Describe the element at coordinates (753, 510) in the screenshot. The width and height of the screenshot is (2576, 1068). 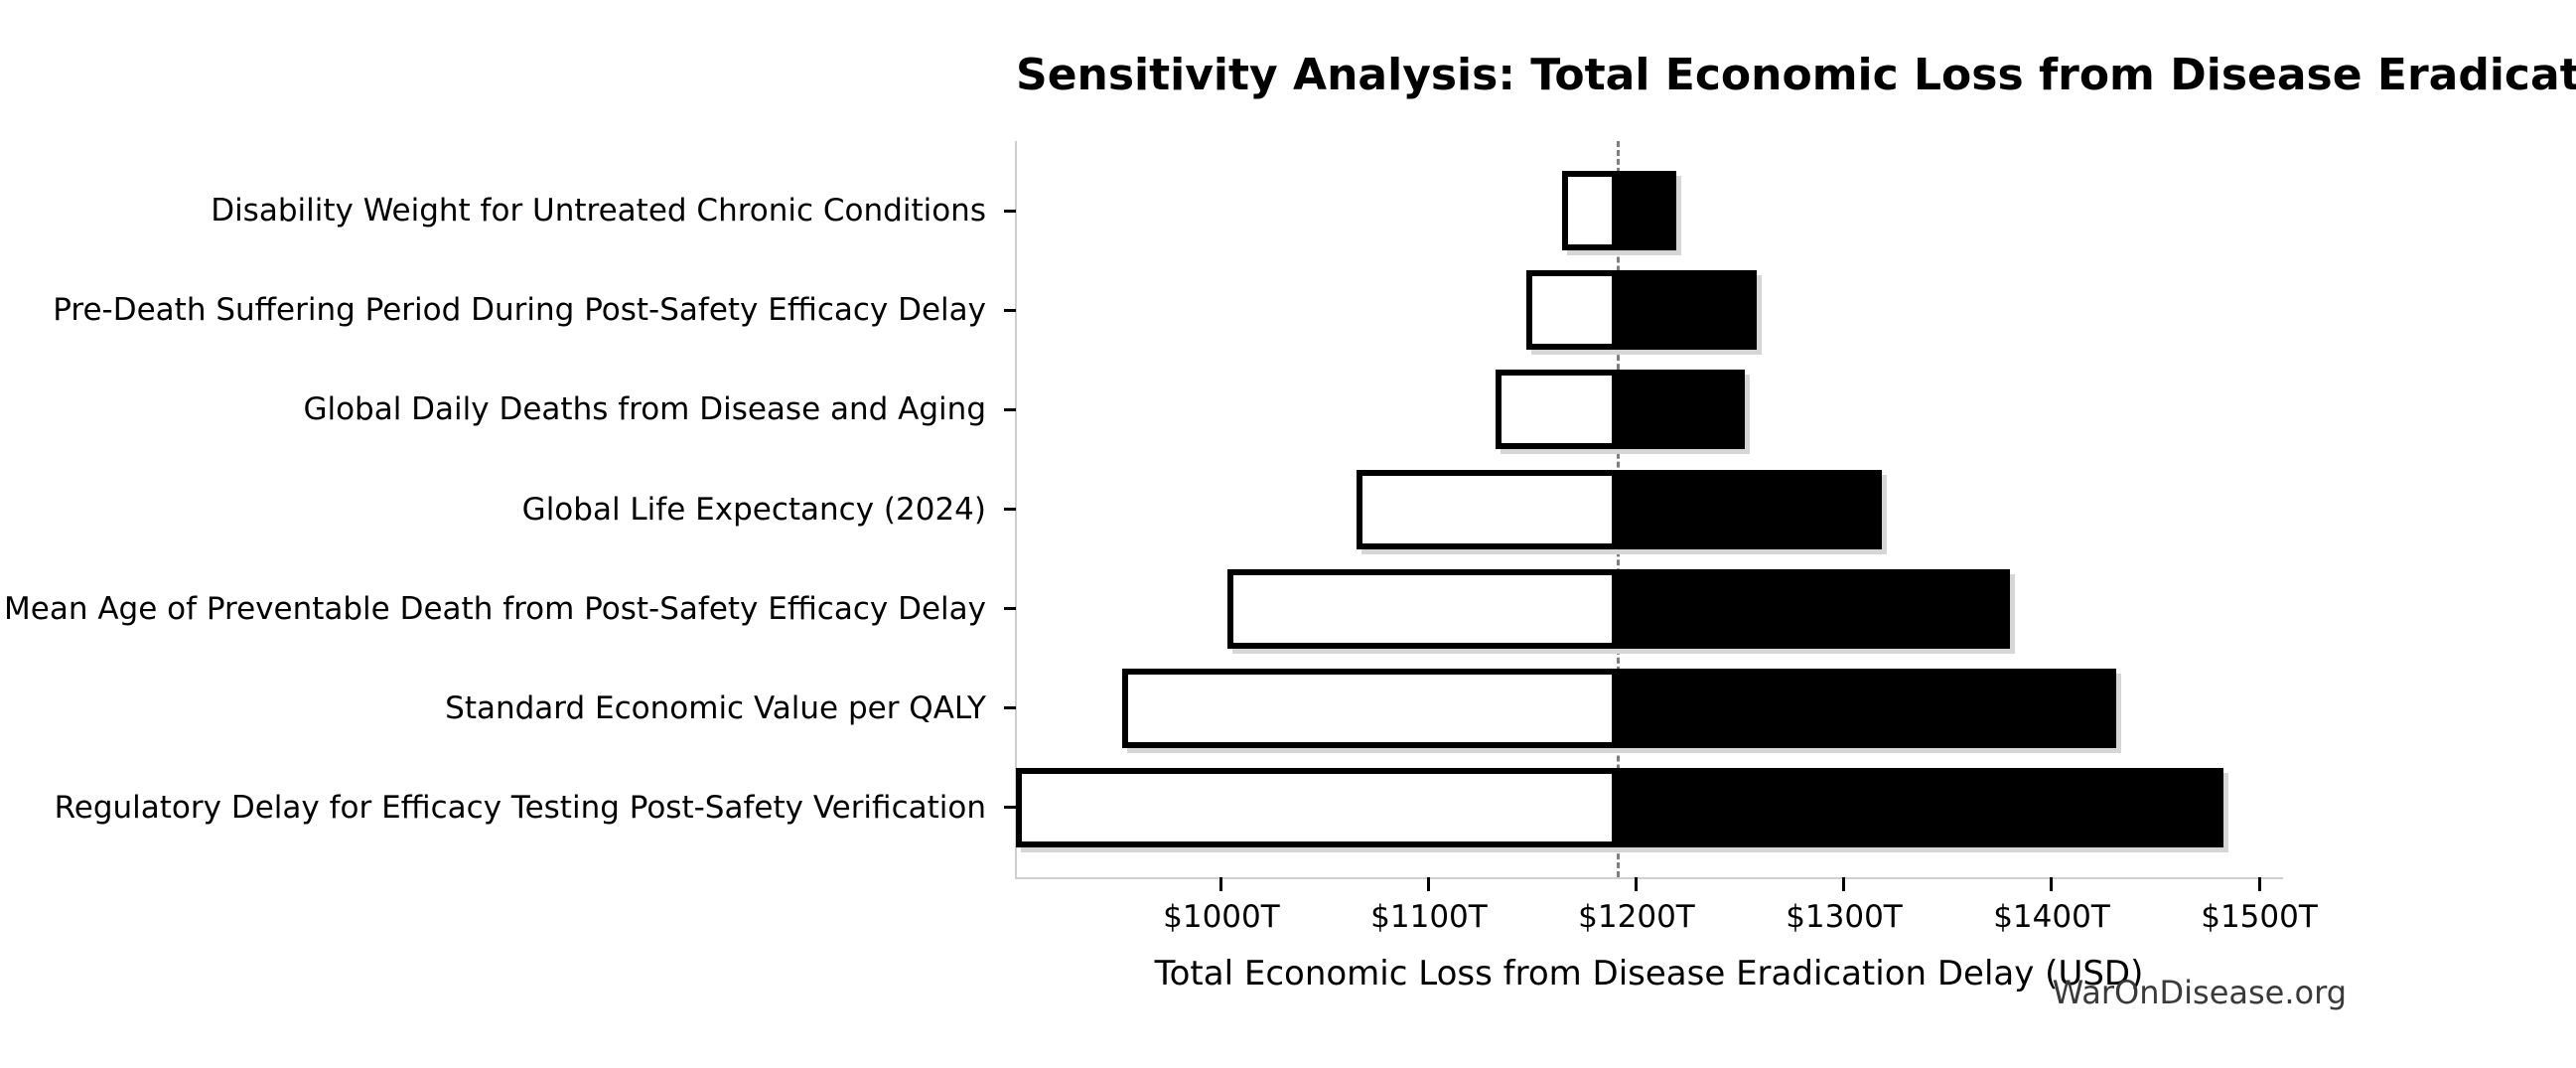
I see `y-tick-label: Global Life Expectancy (2024)` at that location.